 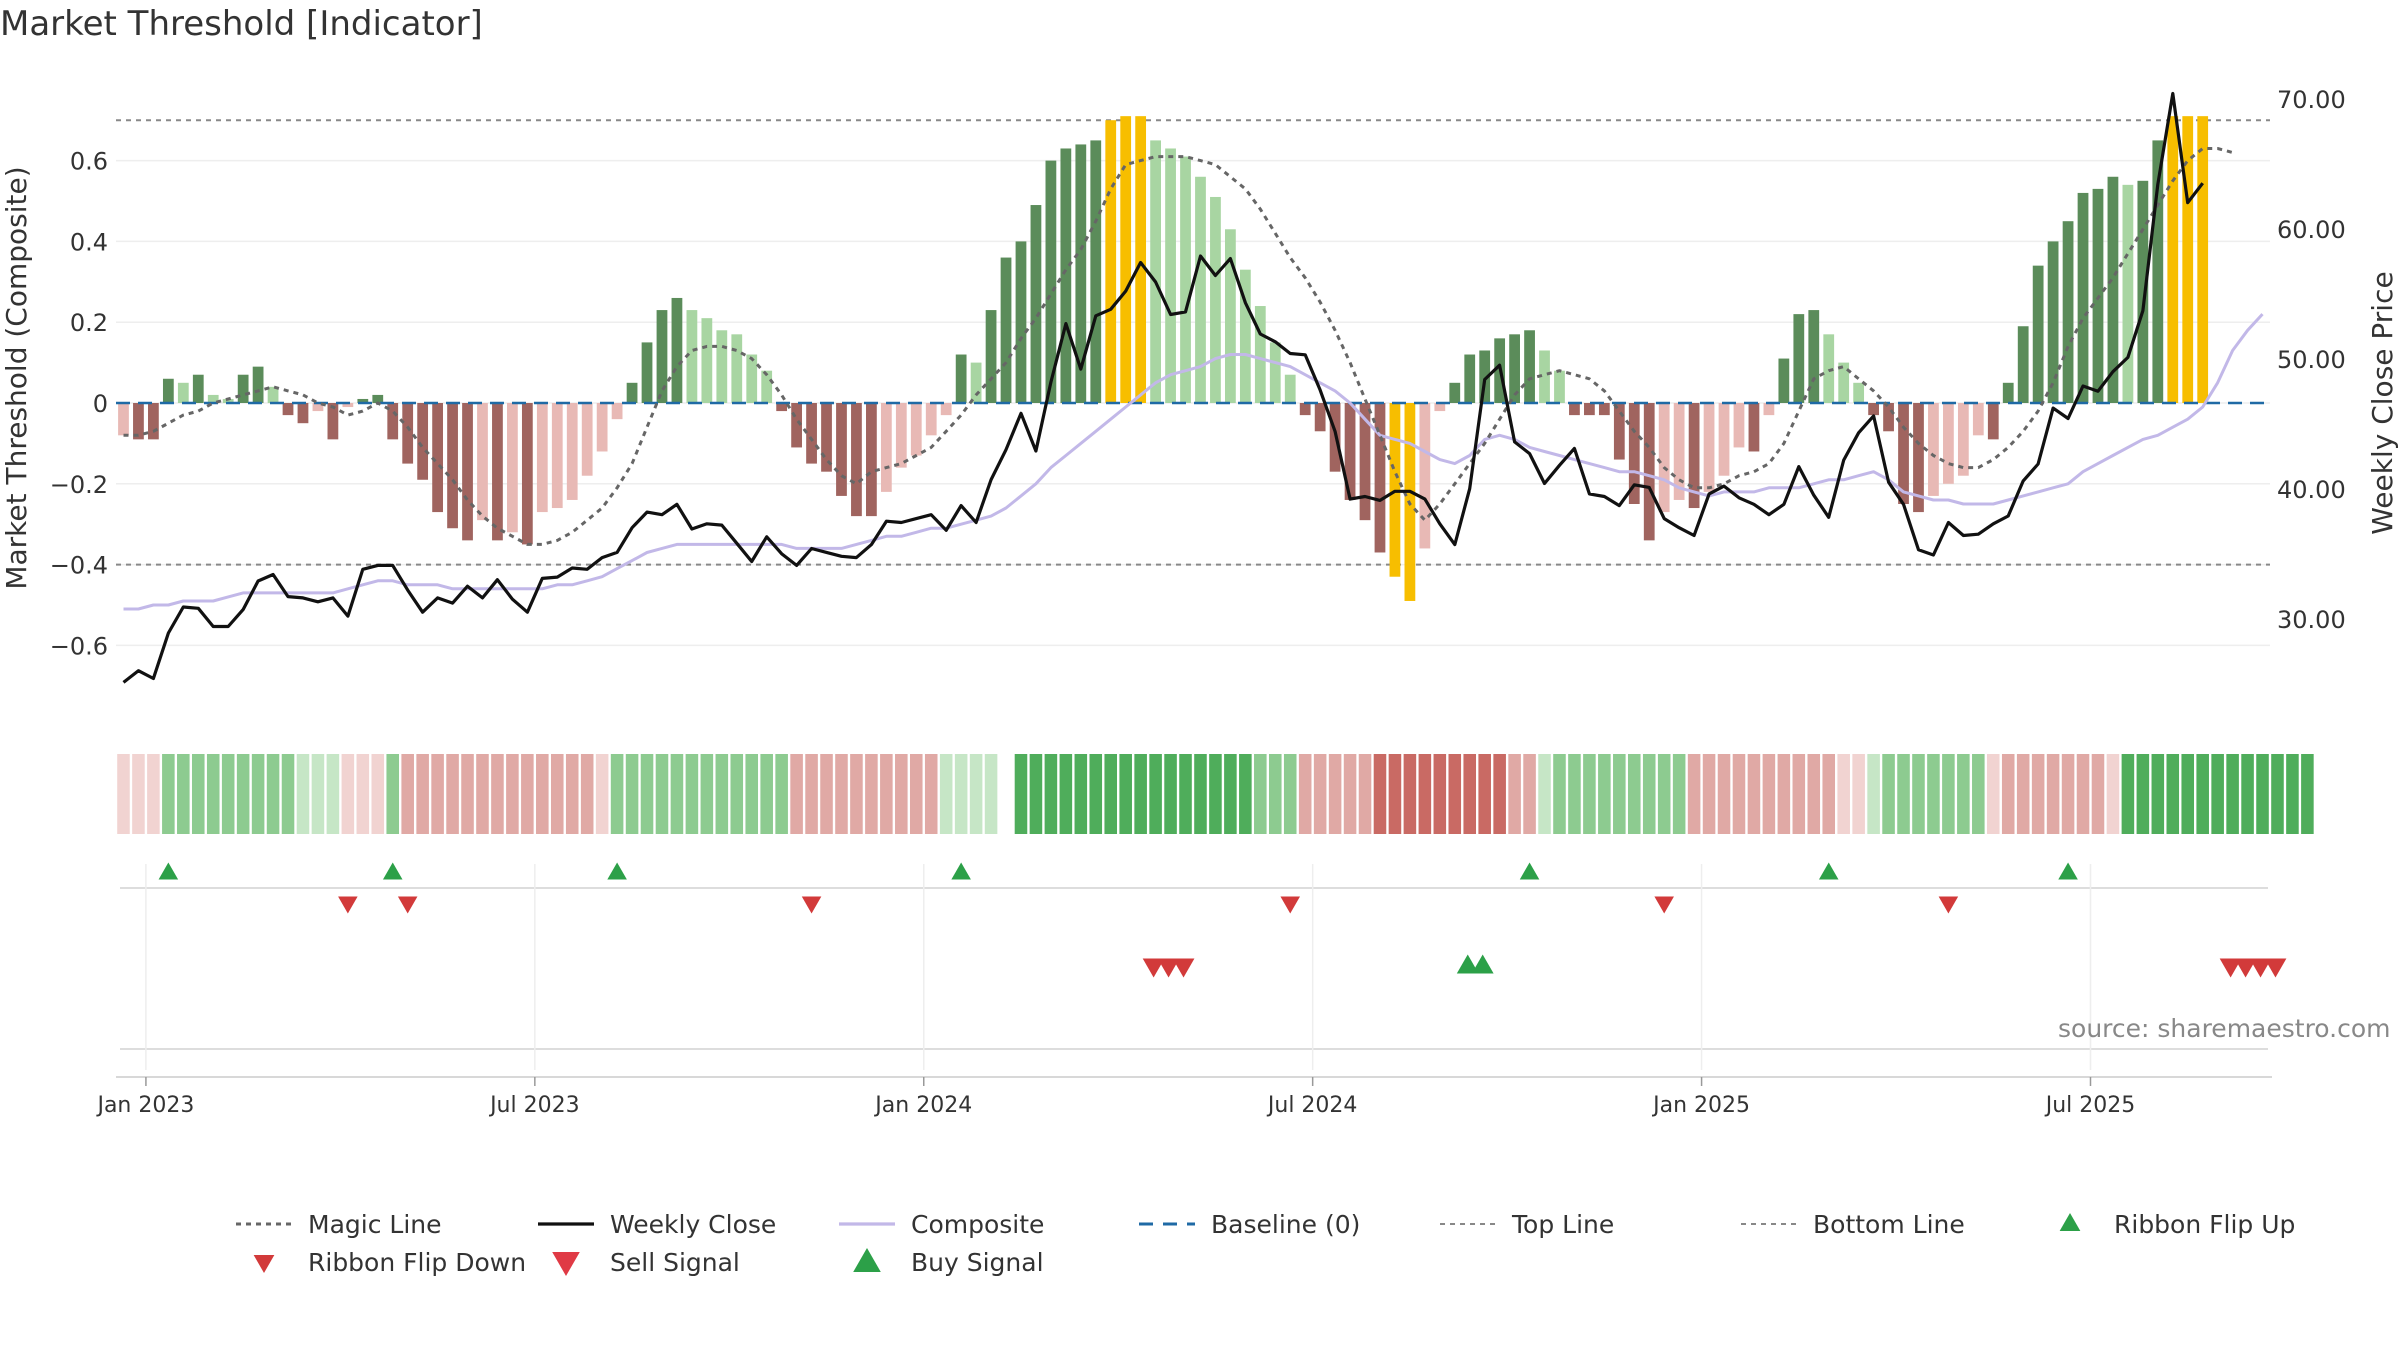 I want to click on right-tick-label: 50.00, so click(x=2311, y=360).